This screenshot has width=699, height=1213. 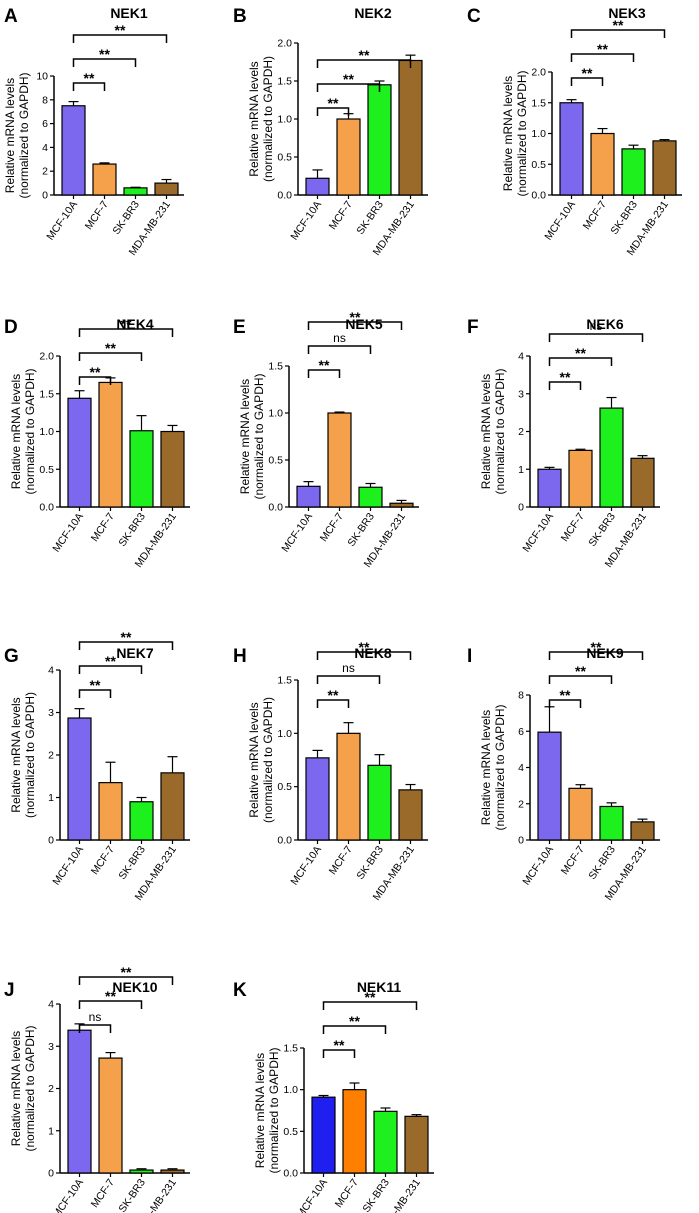 What do you see at coordinates (474, 16) in the screenshot?
I see `panel-letter: C` at bounding box center [474, 16].